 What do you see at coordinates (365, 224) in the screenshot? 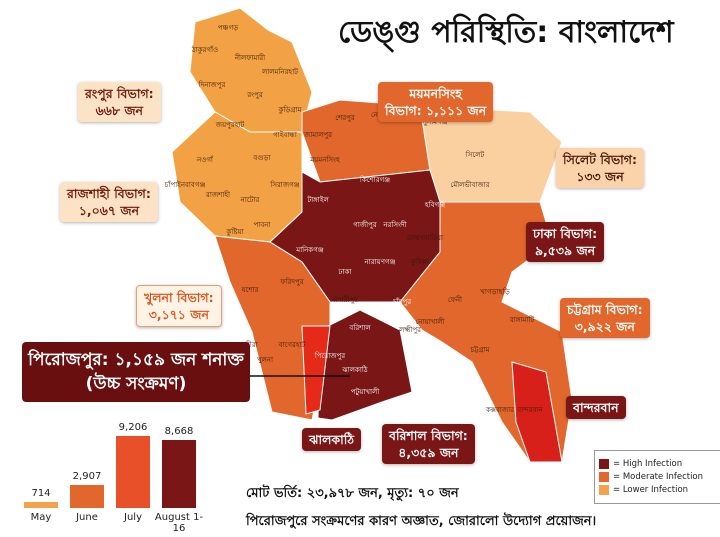
I see `district-label: গাজীপুর` at bounding box center [365, 224].